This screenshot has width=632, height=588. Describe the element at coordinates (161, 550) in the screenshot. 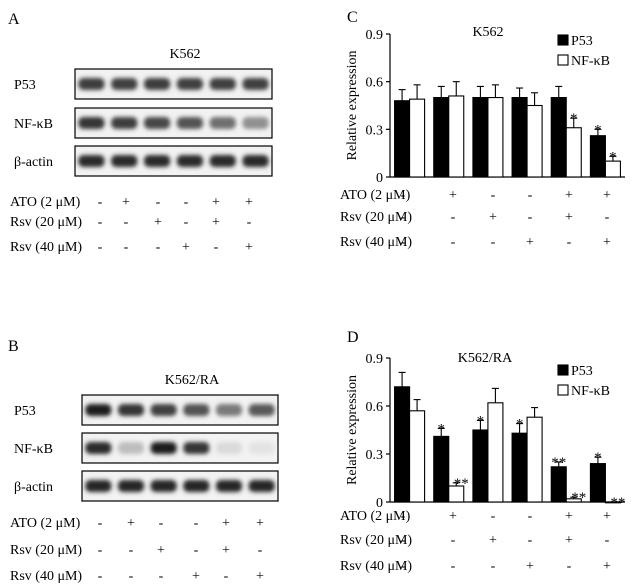

I see `b-treatment-sign-1-2: +` at that location.